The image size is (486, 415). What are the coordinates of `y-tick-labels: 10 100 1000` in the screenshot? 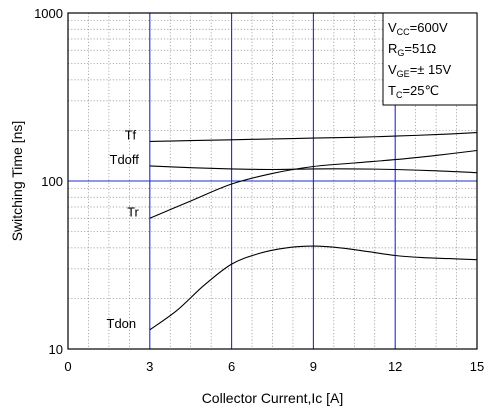 It's located at (48, 181).